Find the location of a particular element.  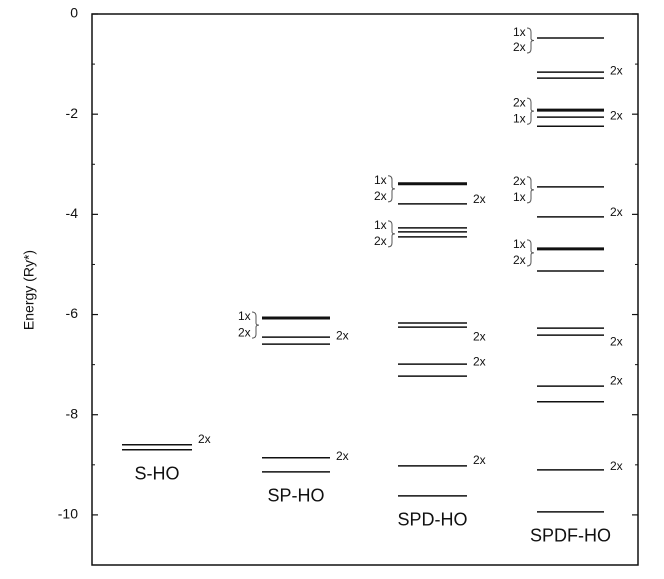

group-name: SPDF-HO is located at coordinates (570, 536).